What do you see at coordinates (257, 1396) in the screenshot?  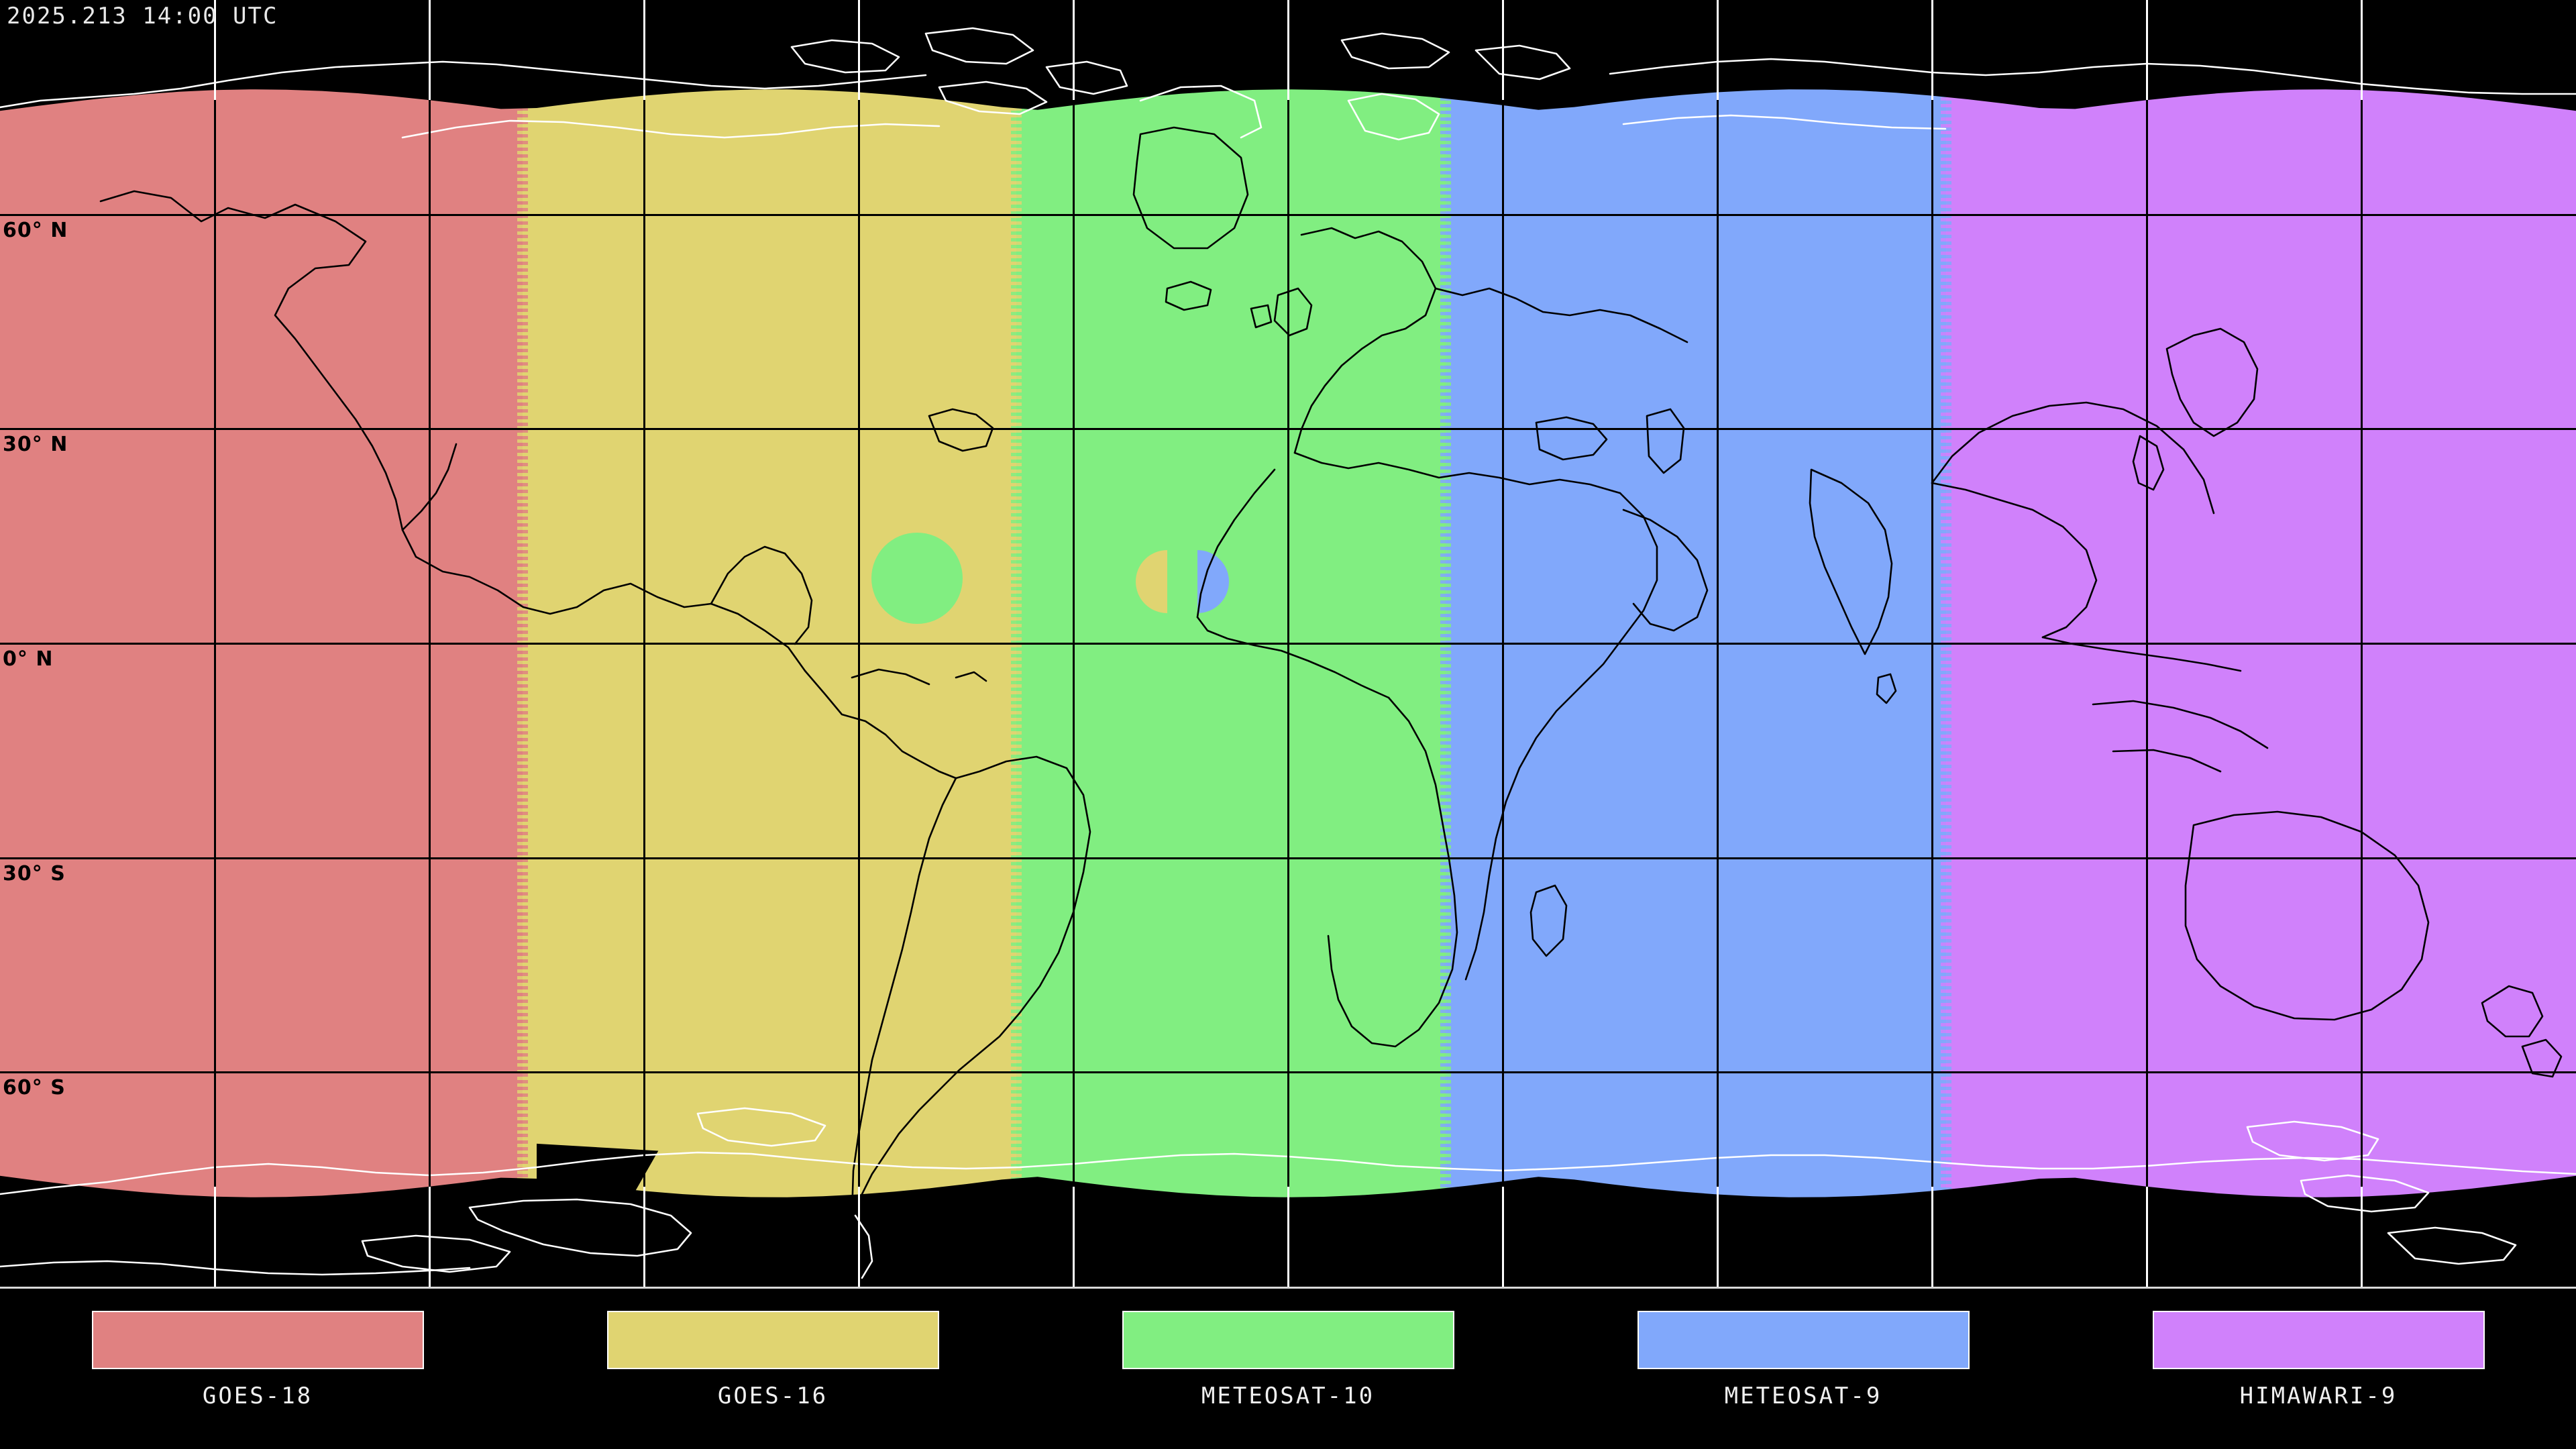 I see `legend-label-goes-18: GOES-18` at bounding box center [257, 1396].